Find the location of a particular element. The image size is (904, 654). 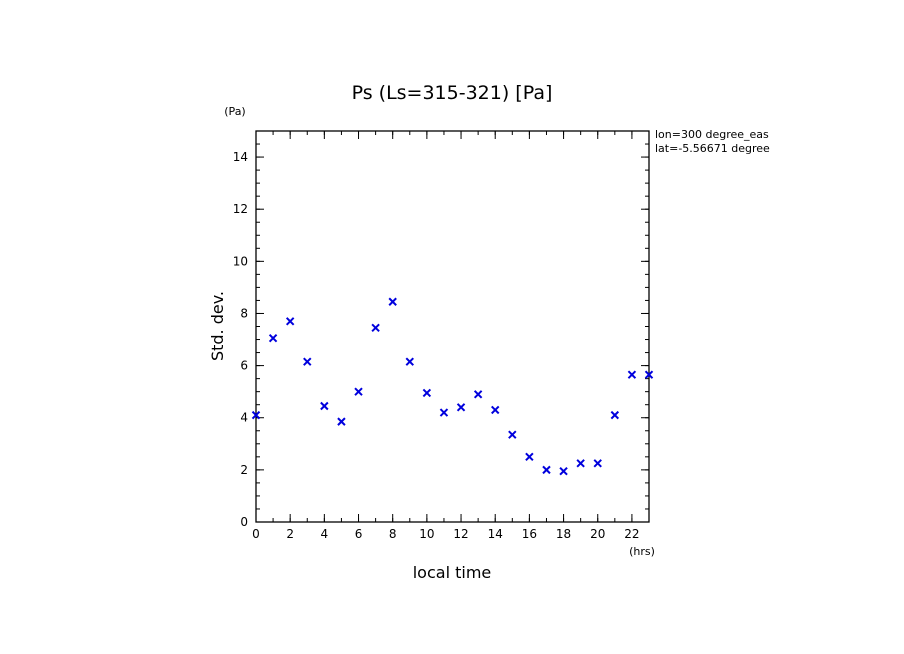

y-tick-label: 10 is located at coordinates (240, 261).